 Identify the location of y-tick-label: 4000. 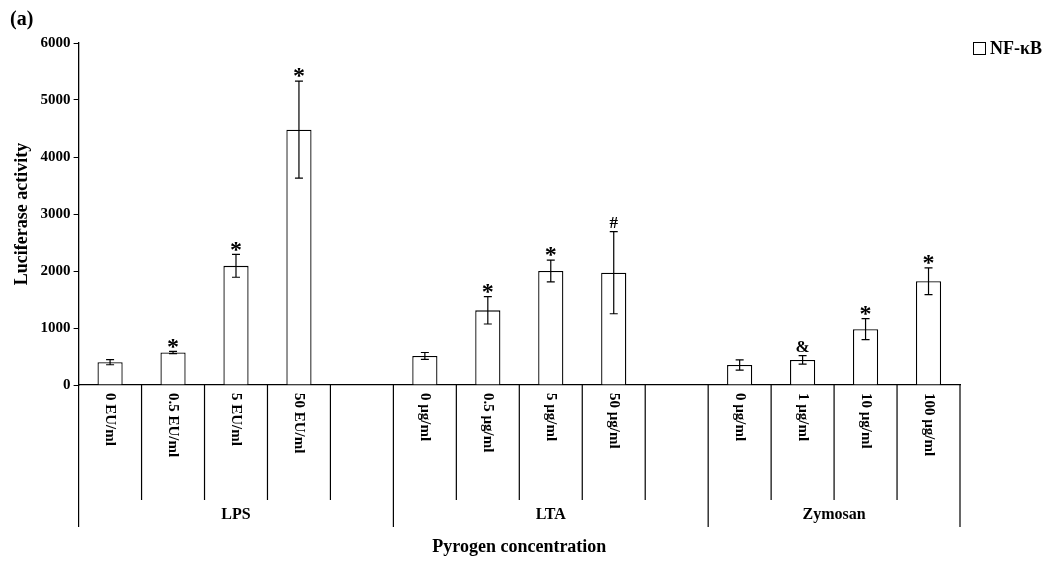
(55, 155).